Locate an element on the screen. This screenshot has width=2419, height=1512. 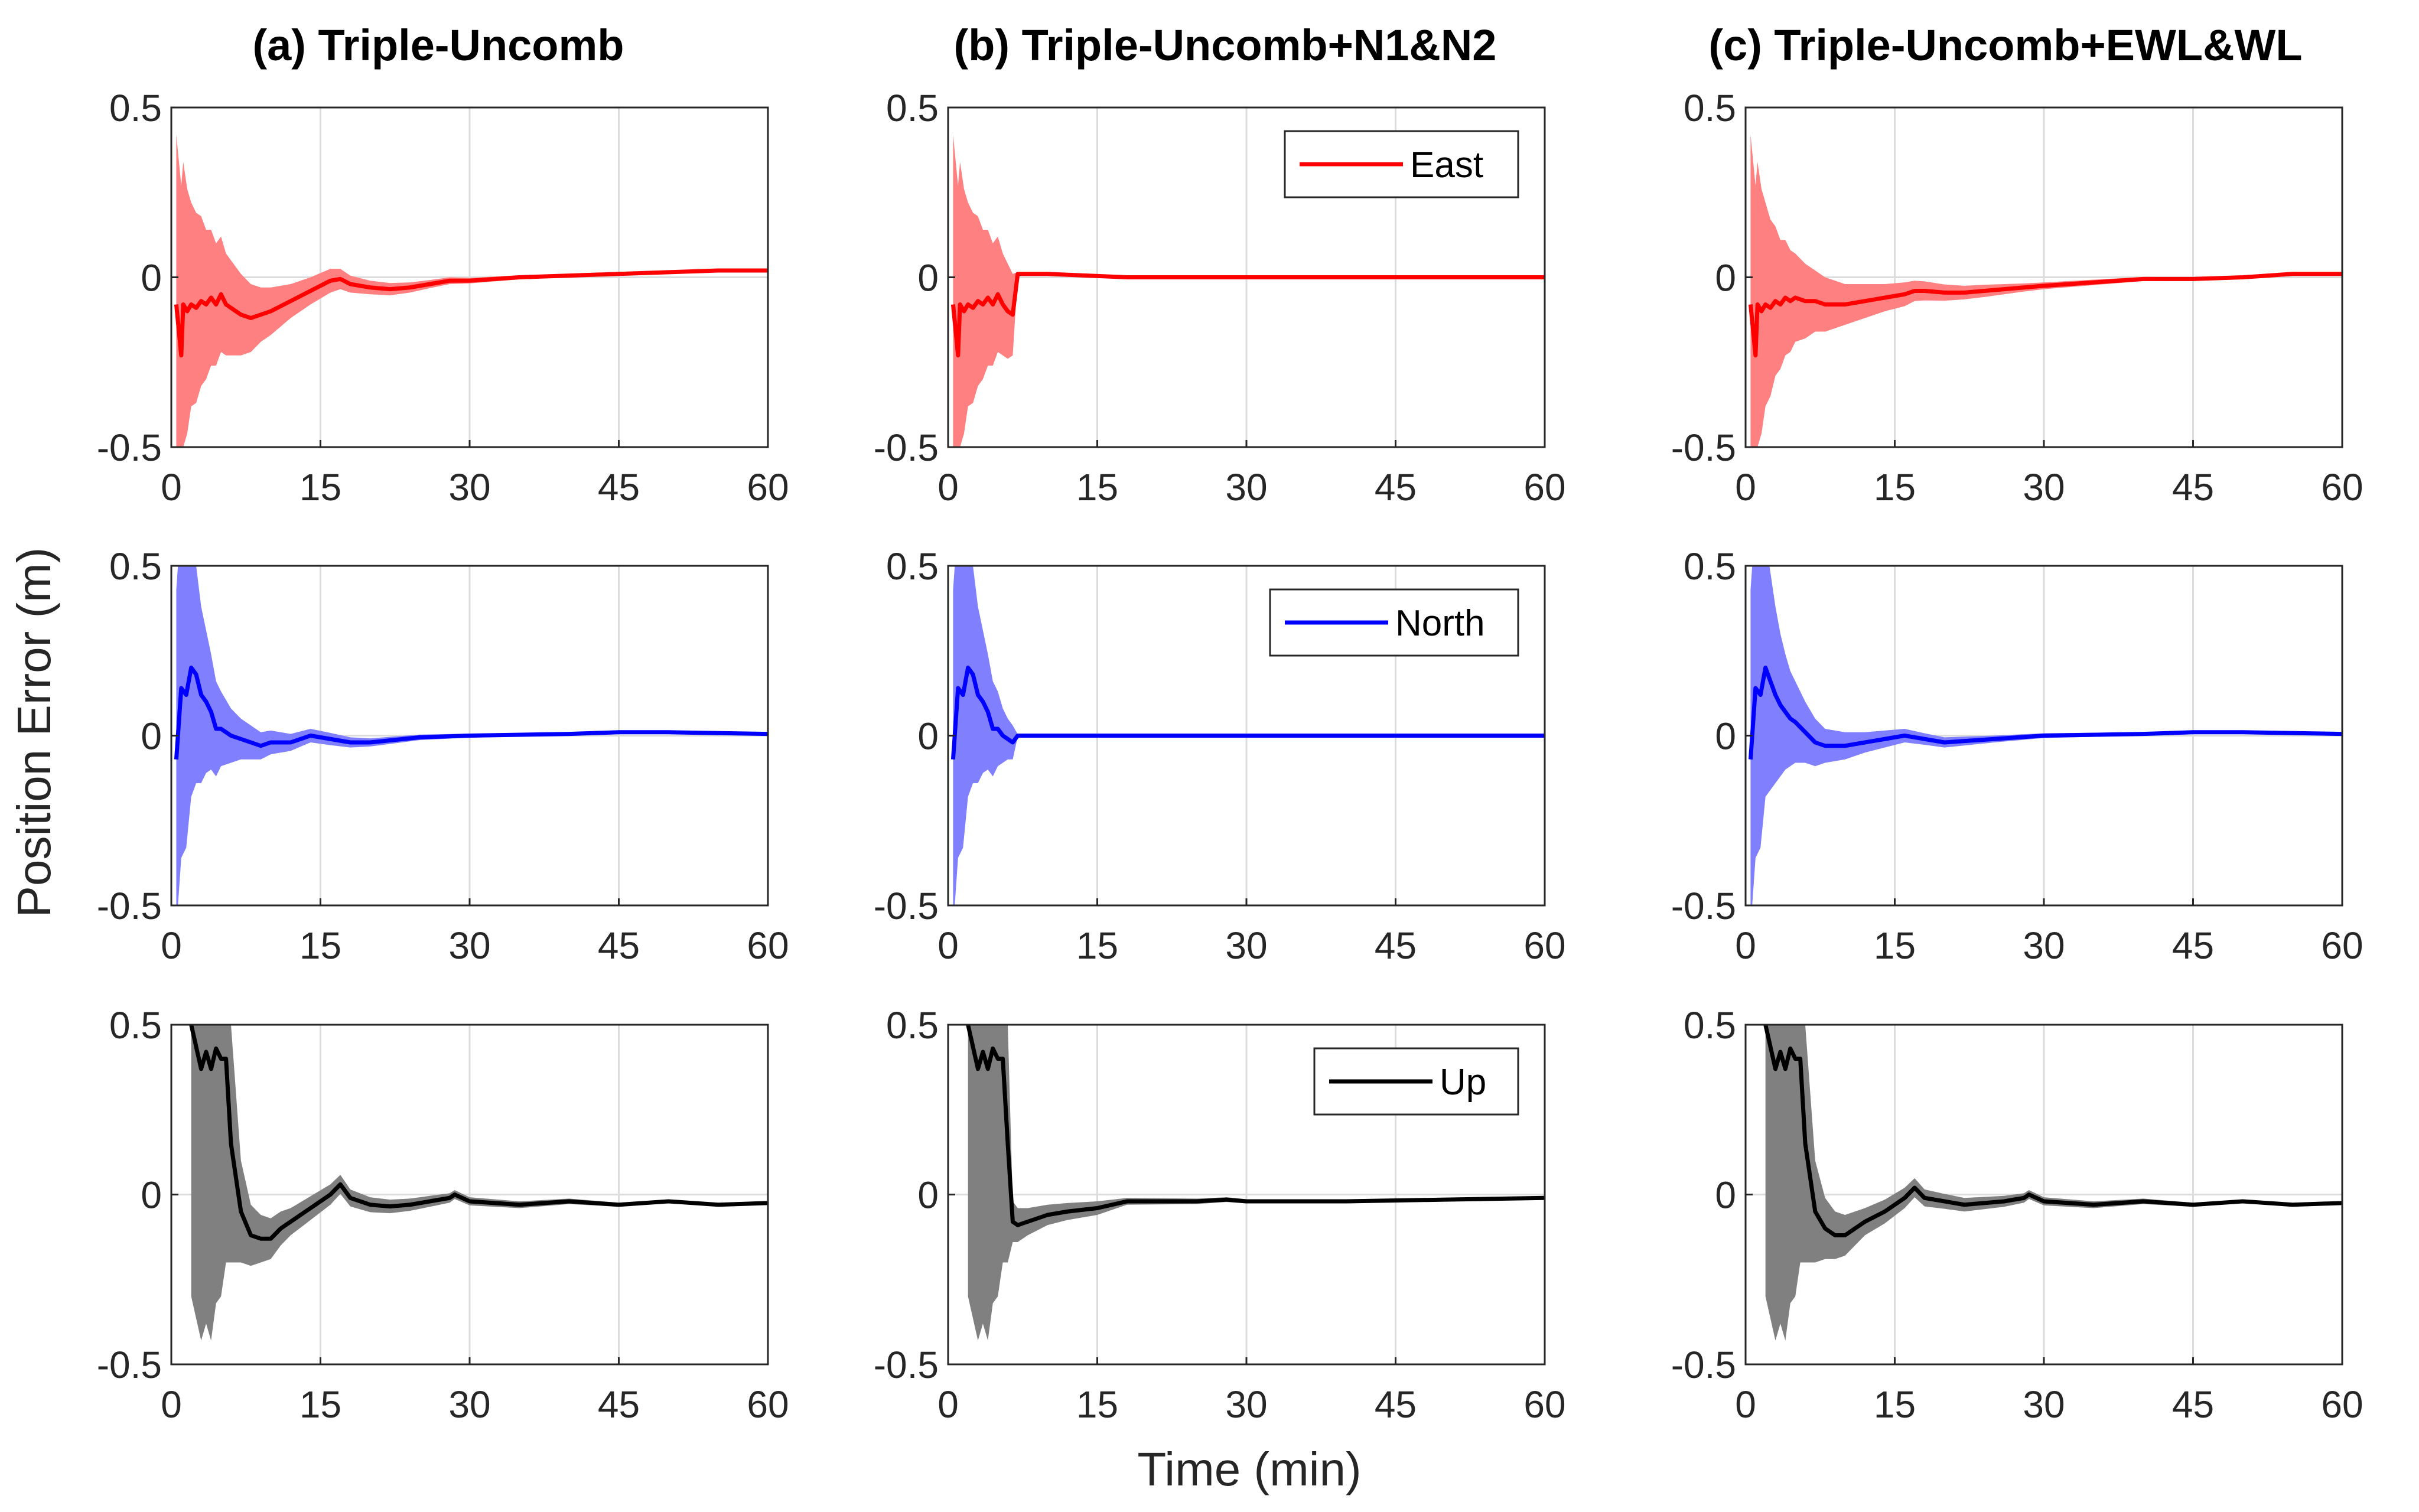
legend-label: Up is located at coordinates (1463, 1082).